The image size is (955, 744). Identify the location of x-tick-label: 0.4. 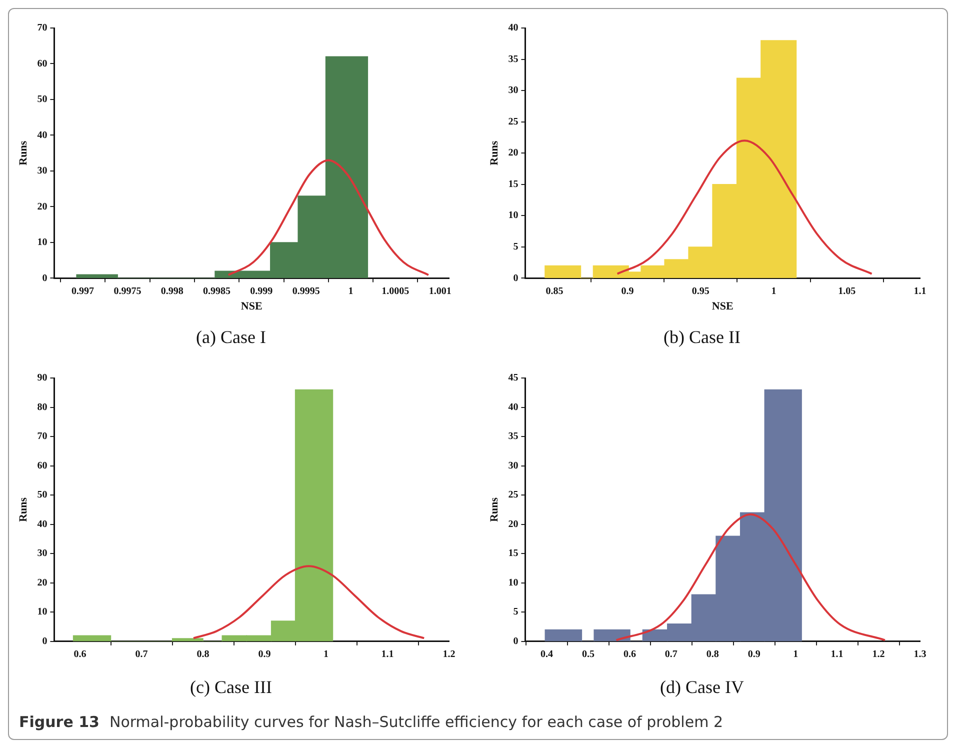
(547, 654).